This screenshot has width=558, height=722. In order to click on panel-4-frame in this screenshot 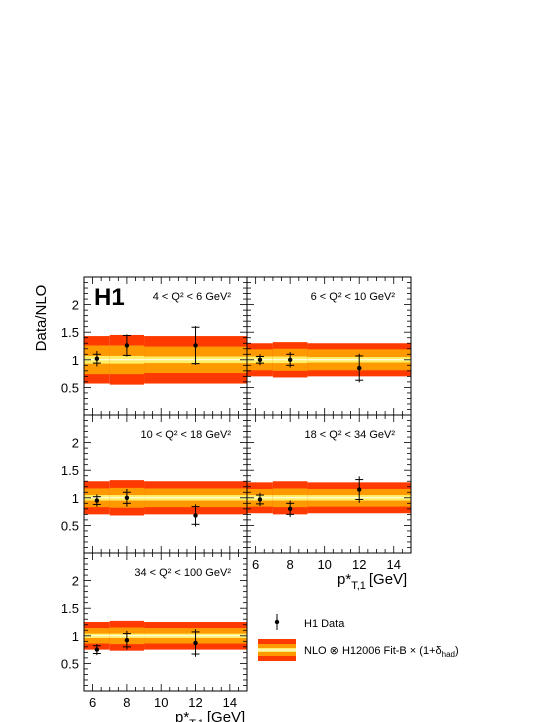, I will do `click(329, 484)`.